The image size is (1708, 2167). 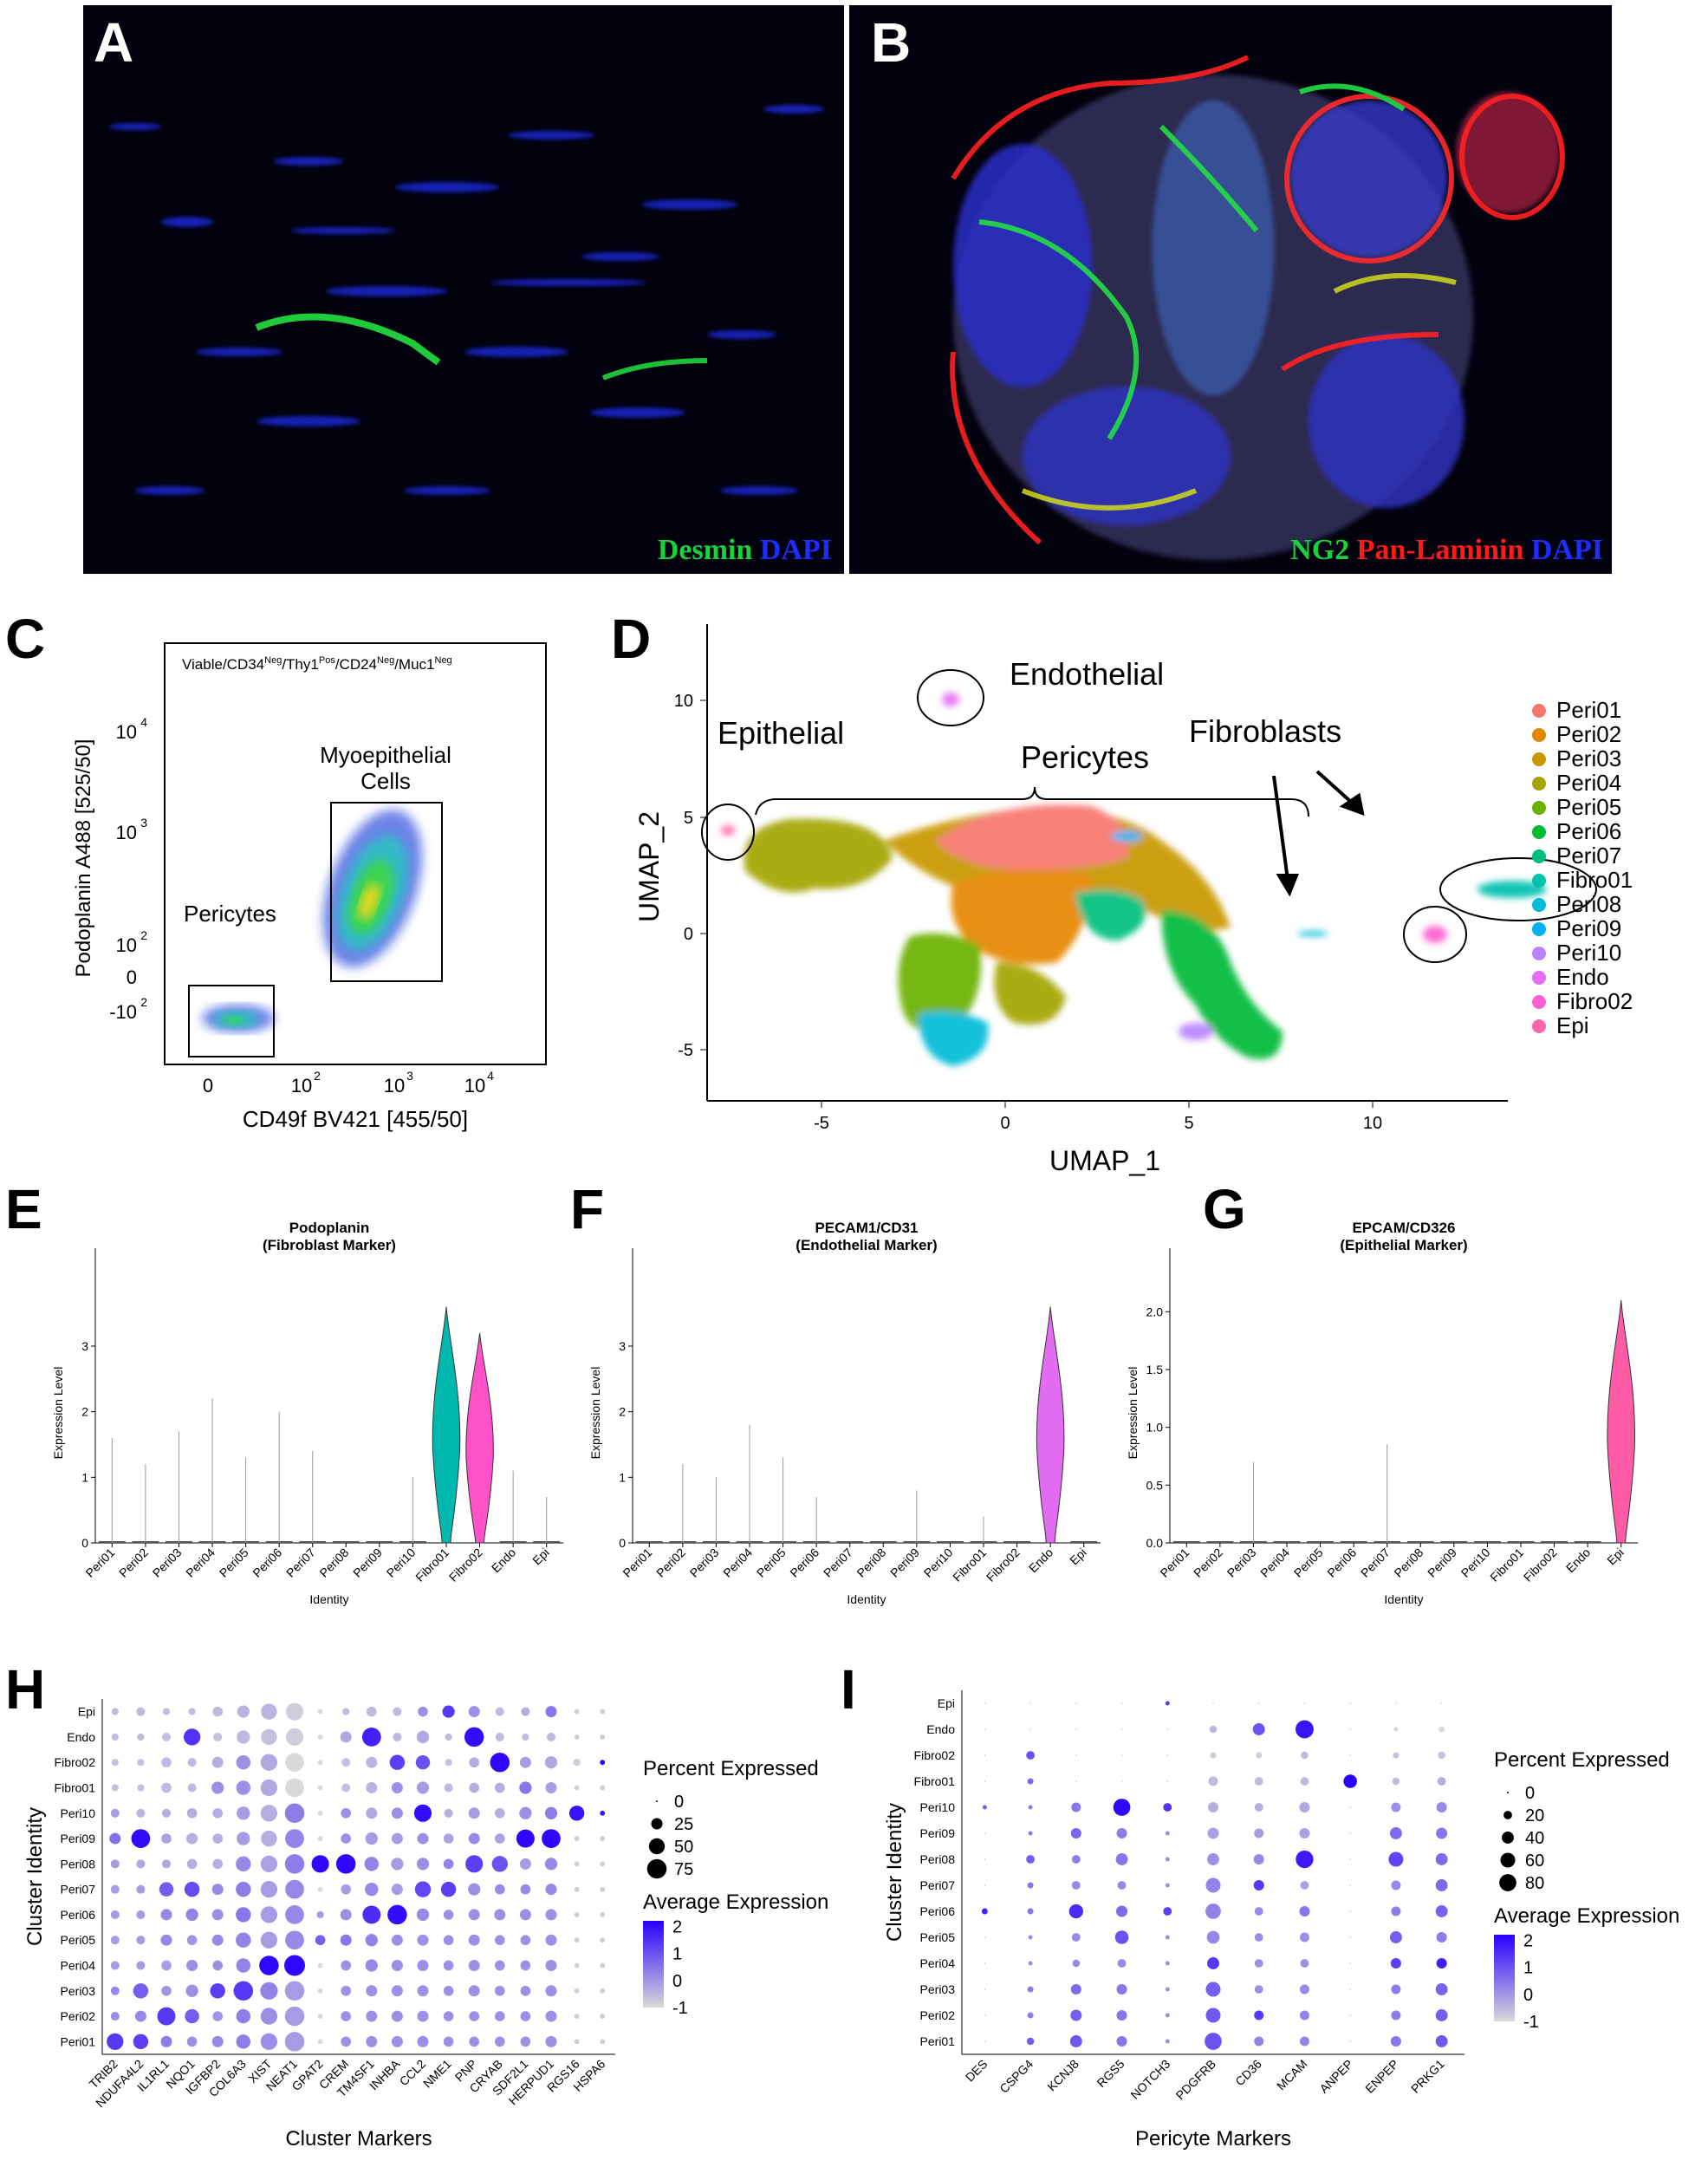 What do you see at coordinates (294, 1965) in the screenshot?
I see `dot-peri04-neat1` at bounding box center [294, 1965].